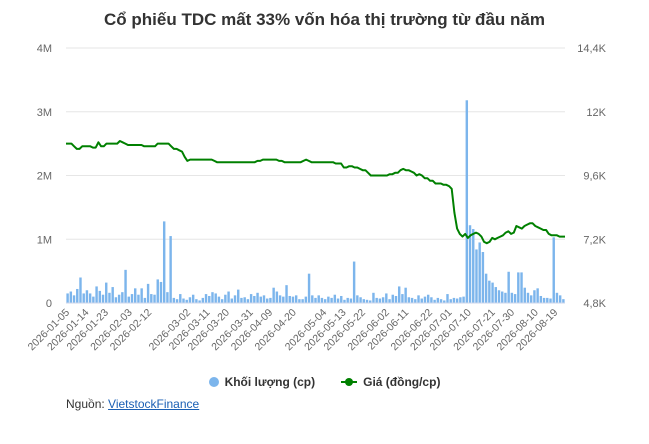  What do you see at coordinates (402, 382) in the screenshot?
I see `legend-label-price: Giá (đồng/cp)` at bounding box center [402, 382].